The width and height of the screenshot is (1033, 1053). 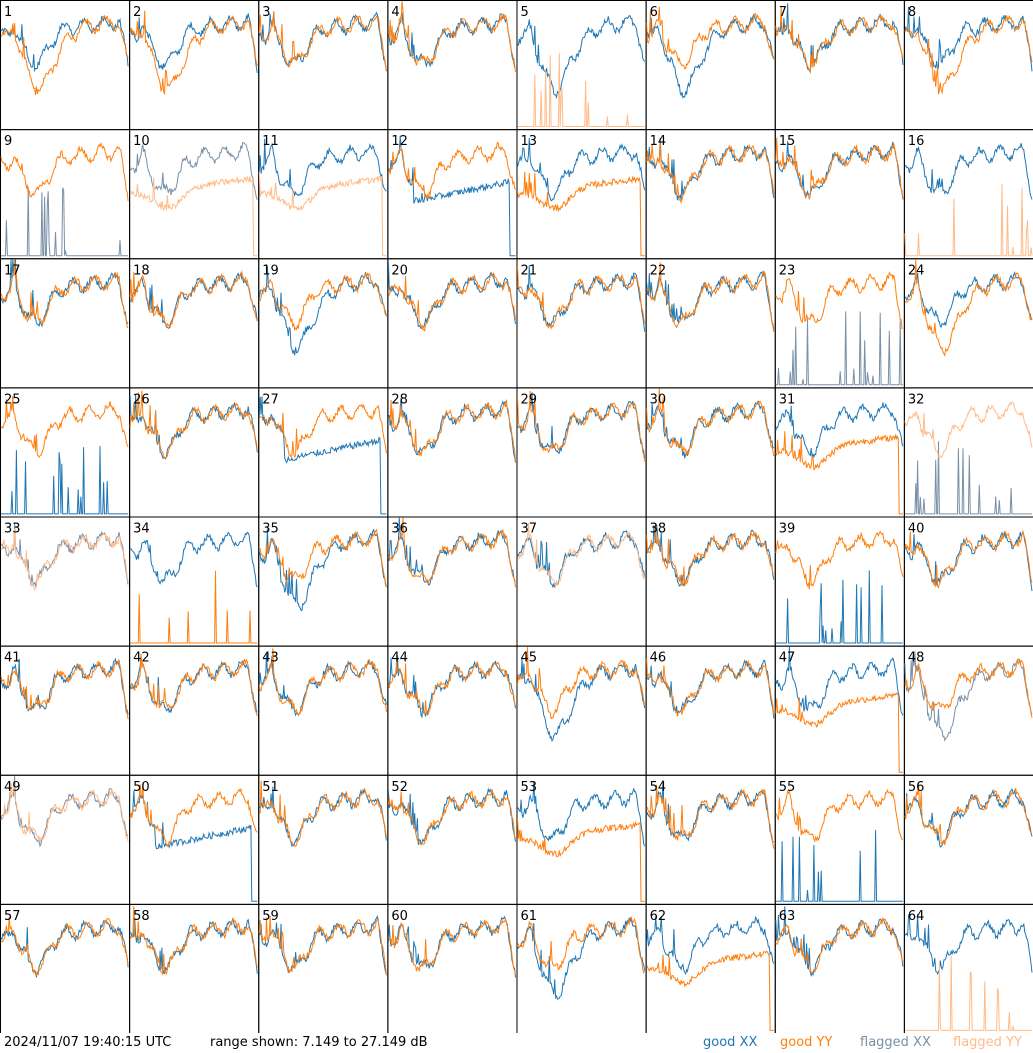 I want to click on panel-50: 50, so click(x=194, y=839).